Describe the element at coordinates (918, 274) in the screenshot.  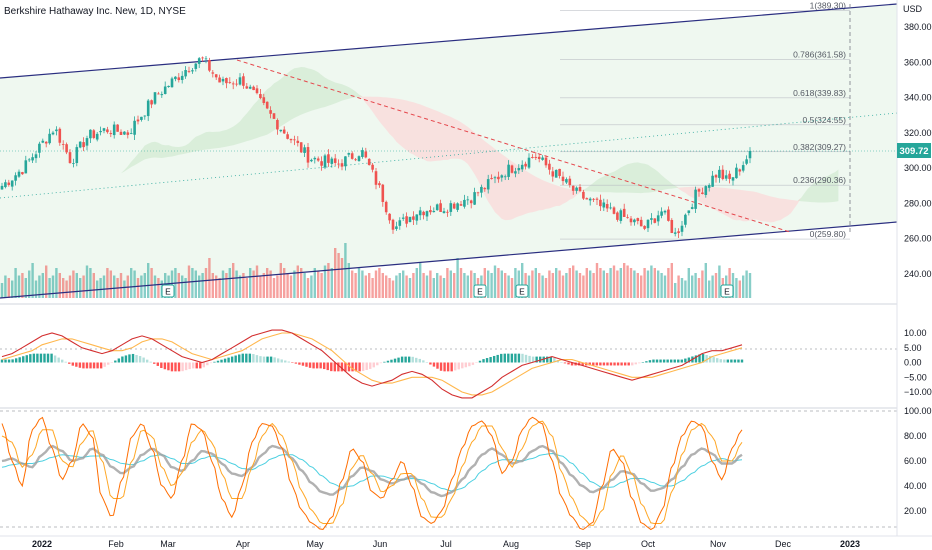
I see `price-tick-label: 240.00` at that location.